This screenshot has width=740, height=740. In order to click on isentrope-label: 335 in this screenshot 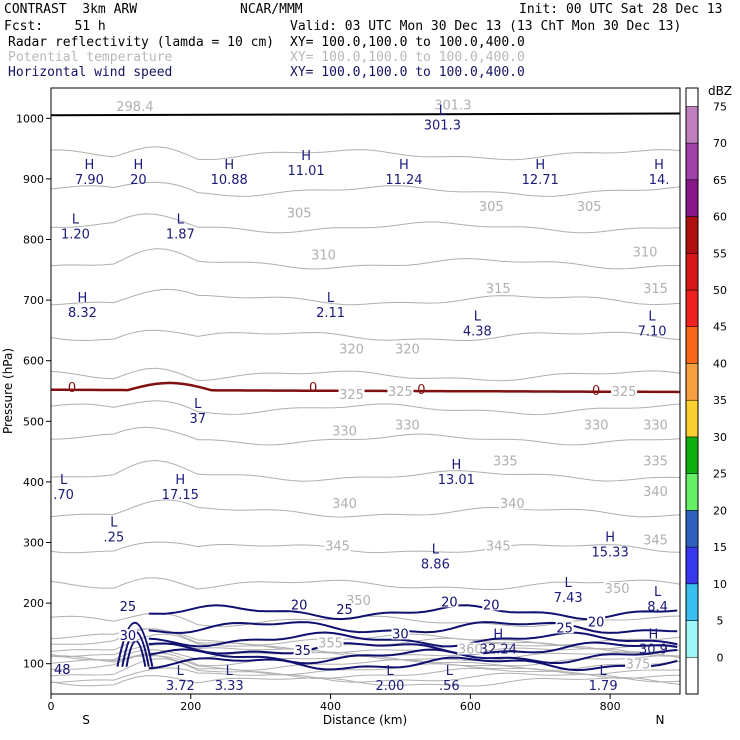, I will do `click(505, 462)`.